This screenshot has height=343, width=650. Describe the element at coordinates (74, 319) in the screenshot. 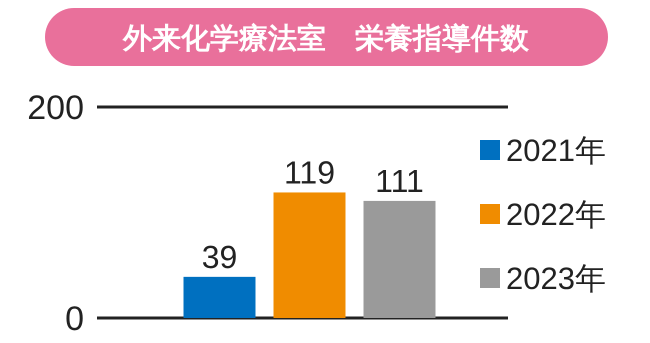

I see `y-tick-label: 0` at that location.